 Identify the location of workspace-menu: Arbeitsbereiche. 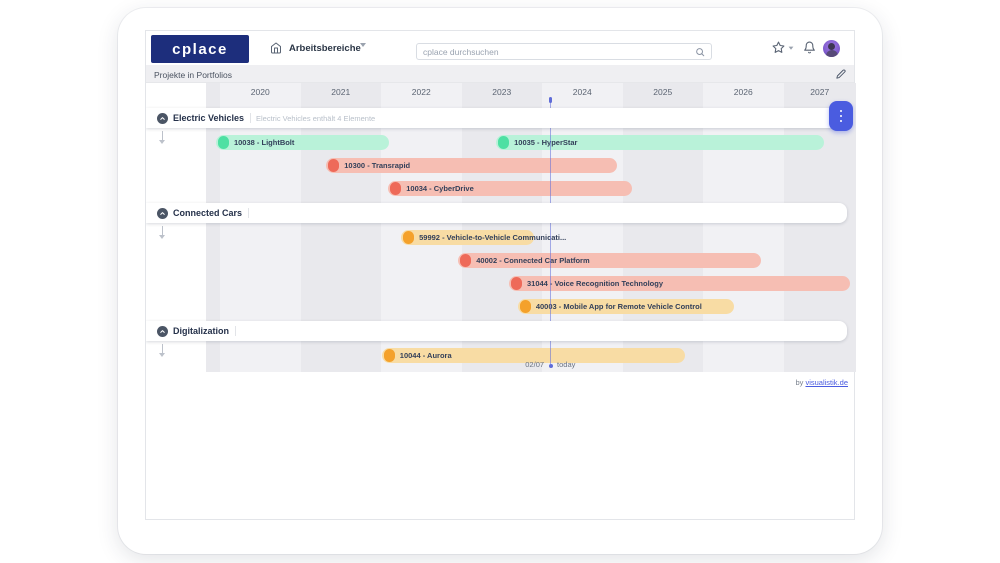
(325, 48).